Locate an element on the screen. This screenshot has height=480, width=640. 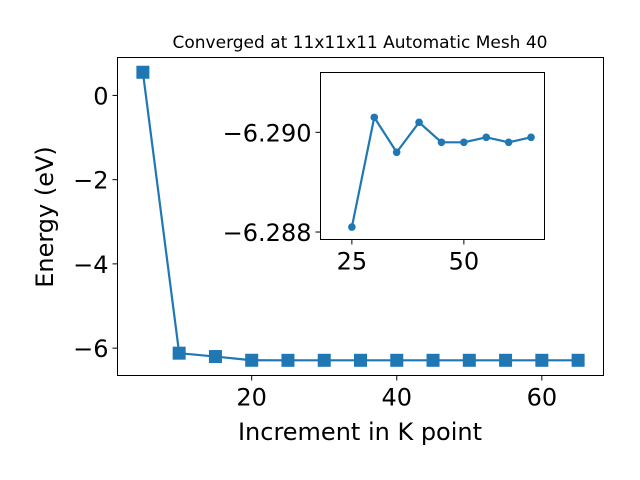
main-x-tick-label: 40 is located at coordinates (396, 398).